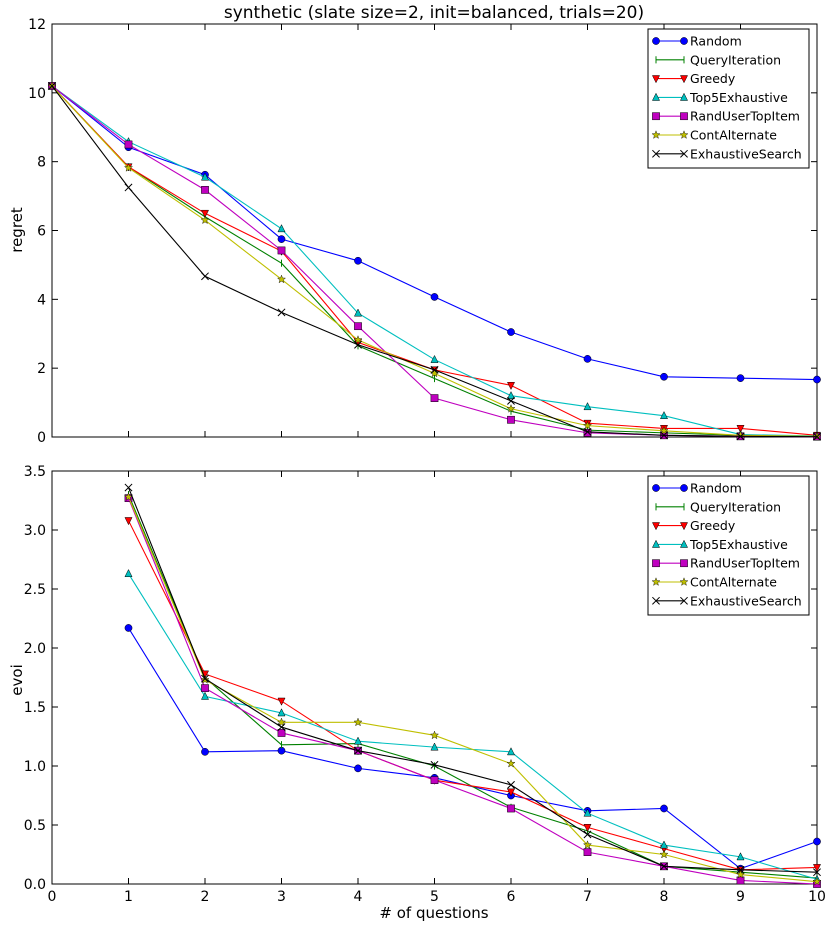 Image resolution: width=831 pixels, height=932 pixels. What do you see at coordinates (128, 897) in the screenshot?
I see `x-tick-label: 1` at bounding box center [128, 897].